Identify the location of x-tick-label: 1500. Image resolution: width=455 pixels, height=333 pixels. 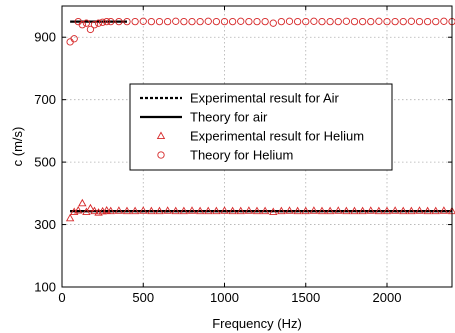
(305, 297).